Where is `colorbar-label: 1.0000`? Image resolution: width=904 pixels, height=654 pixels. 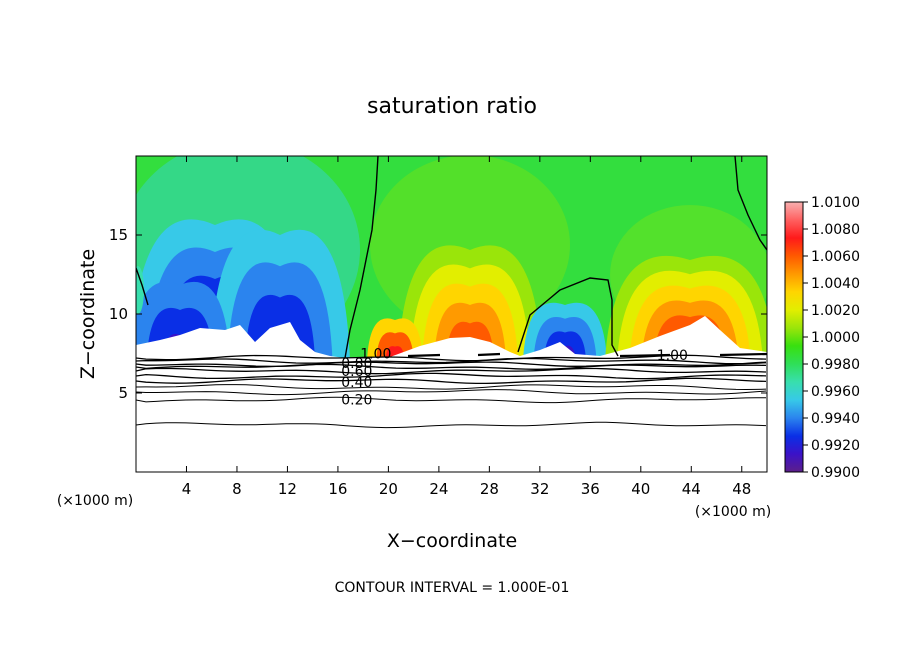
colorbar-label: 1.0000 is located at coordinates (835, 338).